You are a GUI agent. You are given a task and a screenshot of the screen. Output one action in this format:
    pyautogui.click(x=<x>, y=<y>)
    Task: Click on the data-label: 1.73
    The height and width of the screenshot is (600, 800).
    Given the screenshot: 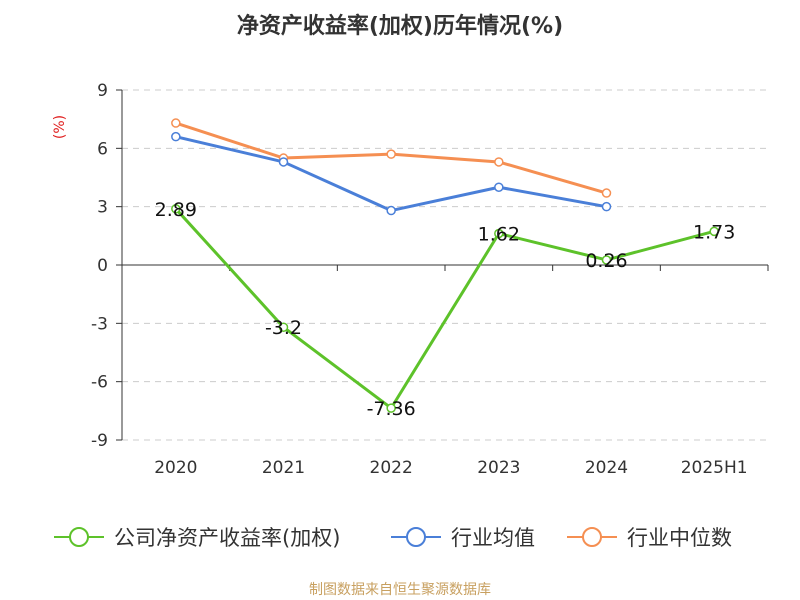 What is the action you would take?
    pyautogui.click(x=714, y=232)
    